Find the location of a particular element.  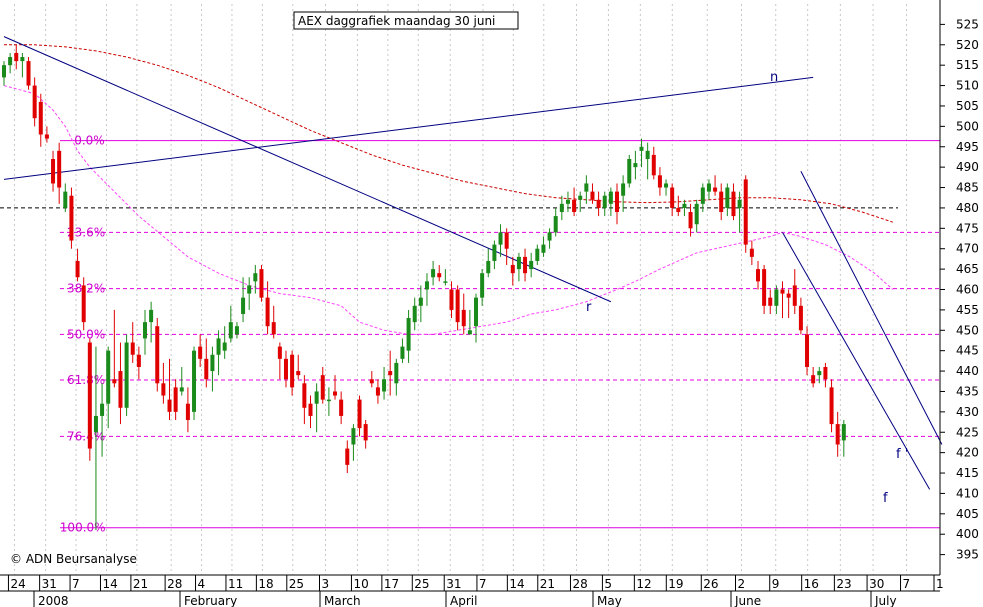

y-tick-label: 495 is located at coordinates (967, 147).